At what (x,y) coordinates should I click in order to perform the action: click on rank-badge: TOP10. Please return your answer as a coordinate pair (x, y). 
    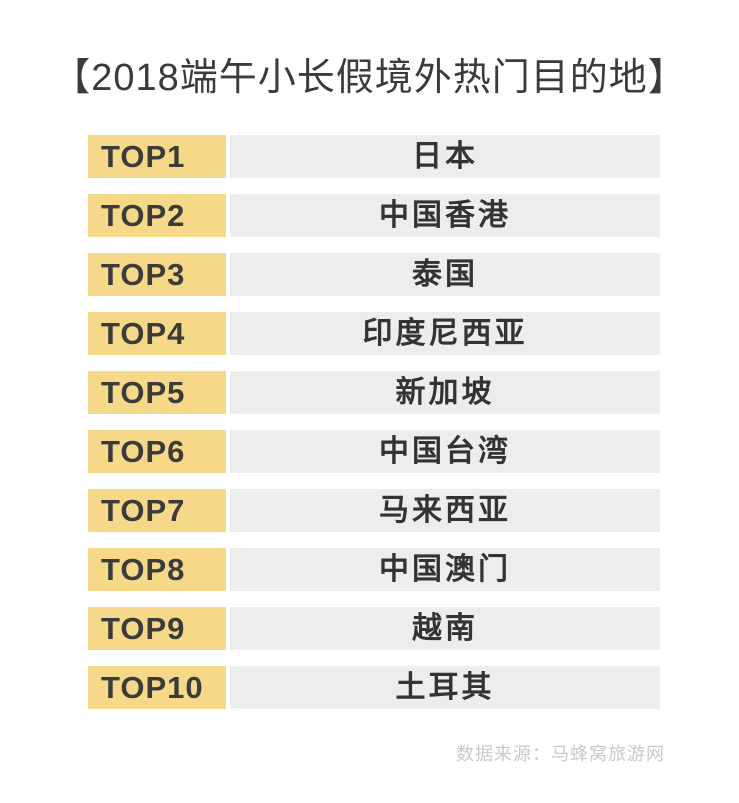
    Looking at the image, I should click on (157, 687).